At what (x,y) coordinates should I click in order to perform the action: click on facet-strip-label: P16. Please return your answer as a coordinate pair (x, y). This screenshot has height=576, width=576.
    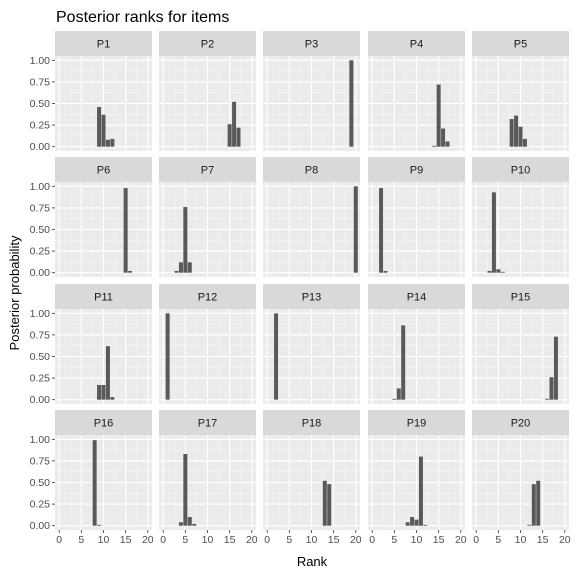
    Looking at the image, I should click on (104, 424).